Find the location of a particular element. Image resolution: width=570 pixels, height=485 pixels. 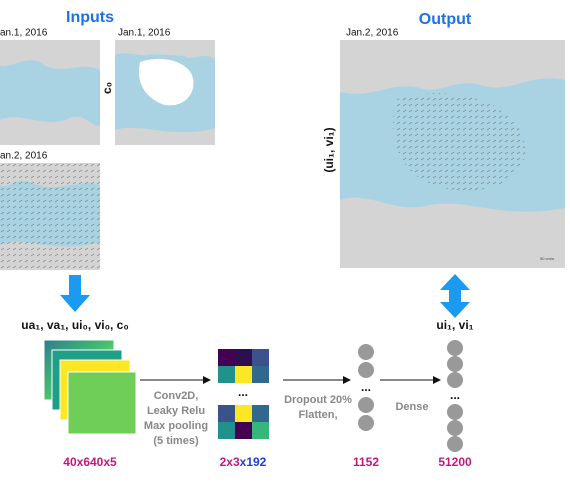

label-line: Conv2D, is located at coordinates (176, 396).